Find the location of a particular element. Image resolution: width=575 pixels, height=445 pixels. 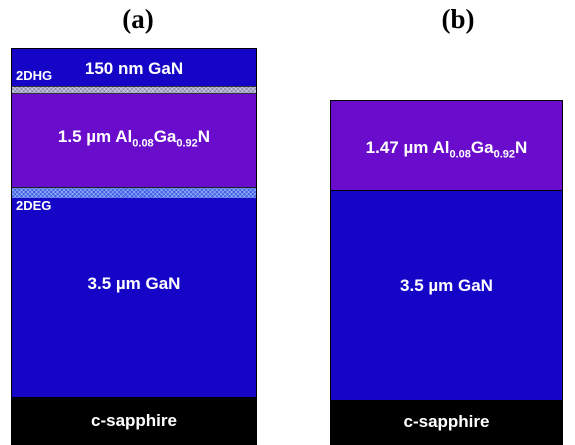

algan-layer: 1.47 µm Al0.08Ga0.92N is located at coordinates (446, 146).